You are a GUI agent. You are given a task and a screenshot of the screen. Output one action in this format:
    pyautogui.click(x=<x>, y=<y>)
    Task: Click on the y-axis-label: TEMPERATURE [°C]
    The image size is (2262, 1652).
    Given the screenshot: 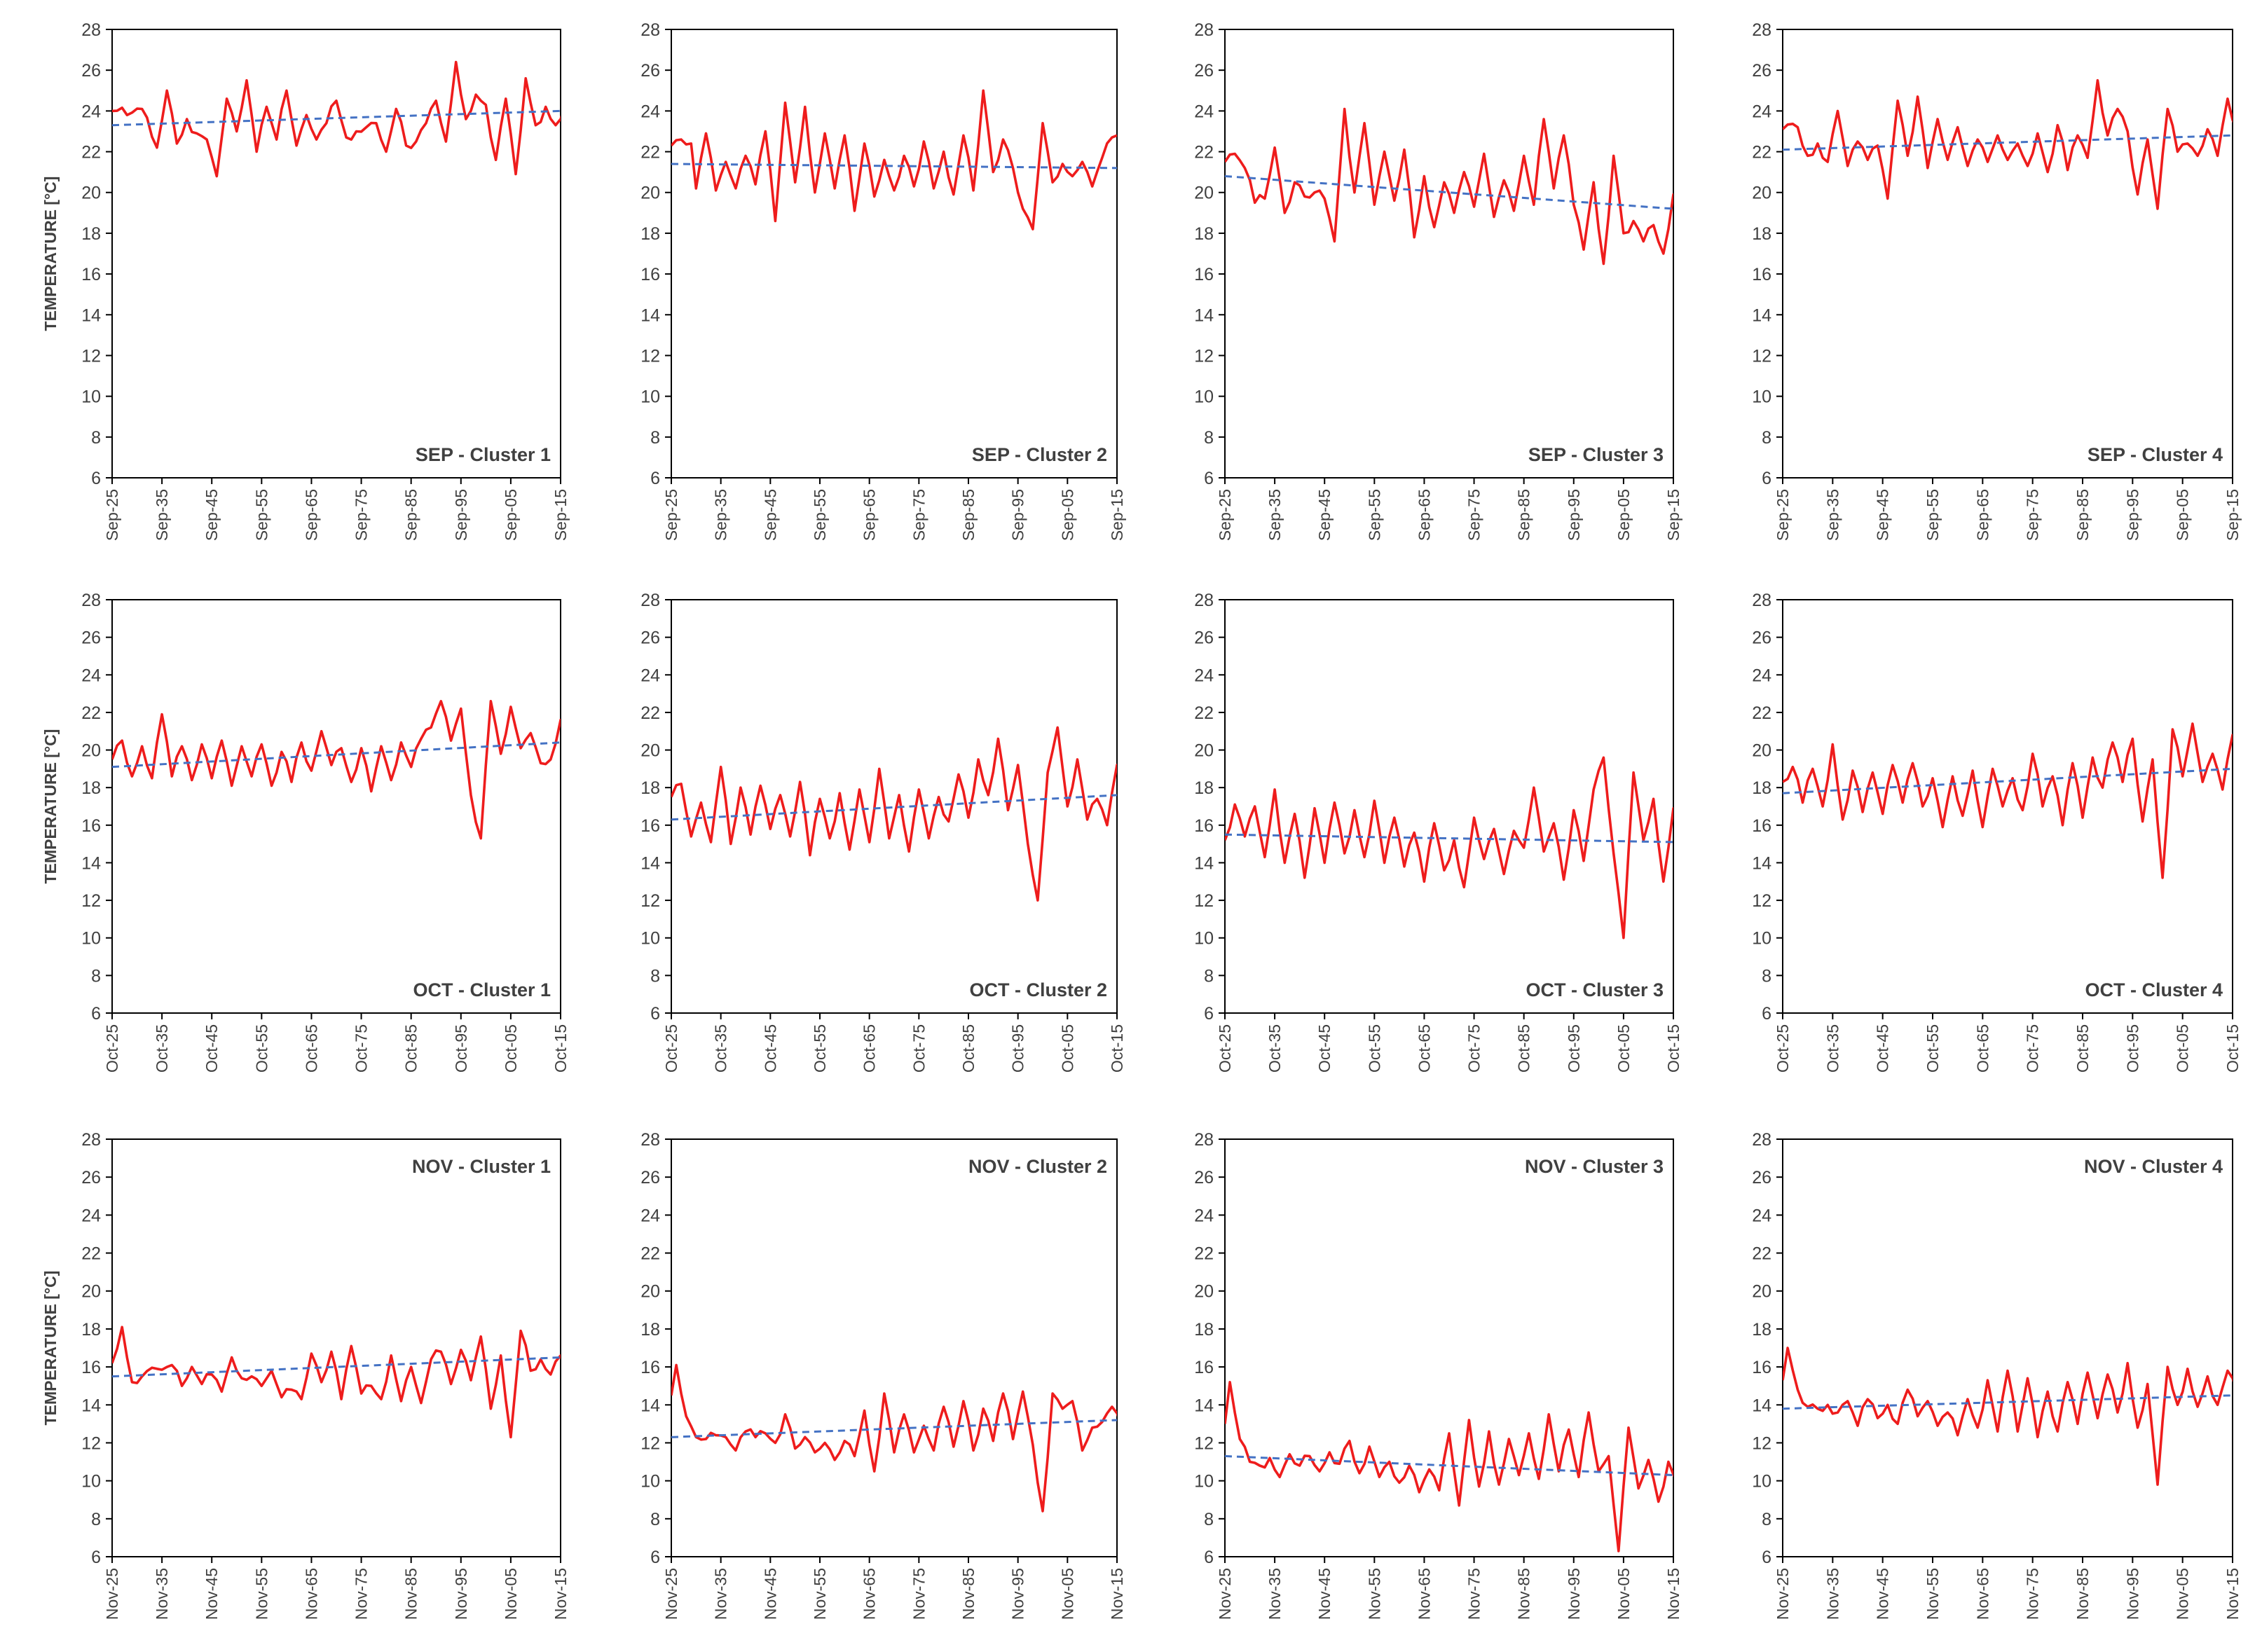 What is the action you would take?
    pyautogui.click(x=50, y=254)
    